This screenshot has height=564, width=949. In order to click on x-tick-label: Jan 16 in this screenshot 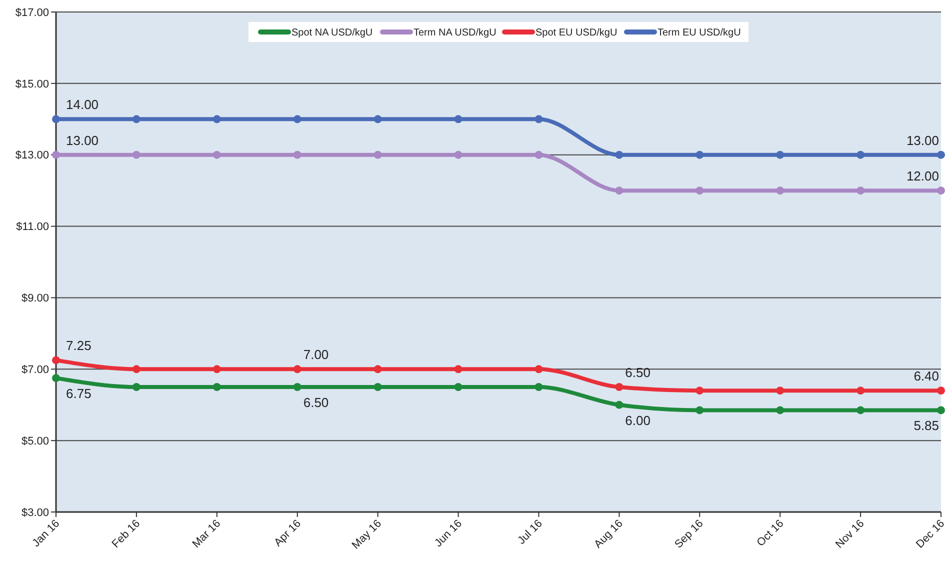, I will do `click(46, 534)`.